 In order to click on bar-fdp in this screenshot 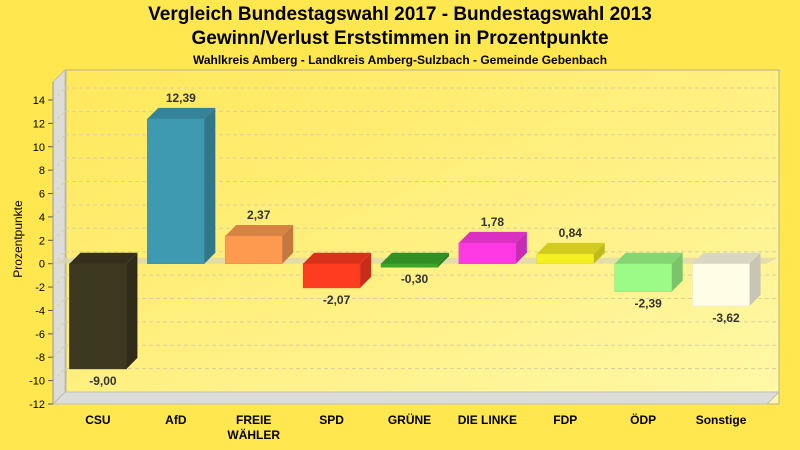, I will do `click(565, 258)`.